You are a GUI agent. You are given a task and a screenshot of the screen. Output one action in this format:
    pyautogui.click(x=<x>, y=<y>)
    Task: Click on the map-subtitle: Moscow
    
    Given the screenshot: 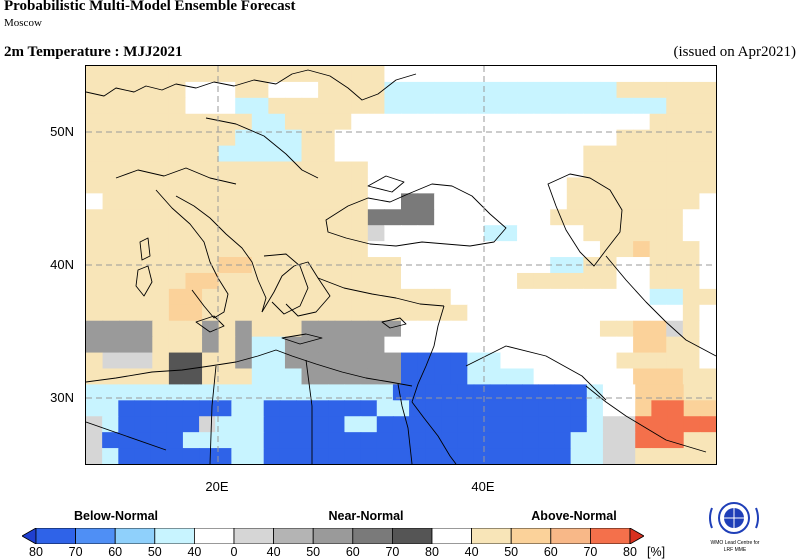 What is the action you would take?
    pyautogui.click(x=23, y=23)
    